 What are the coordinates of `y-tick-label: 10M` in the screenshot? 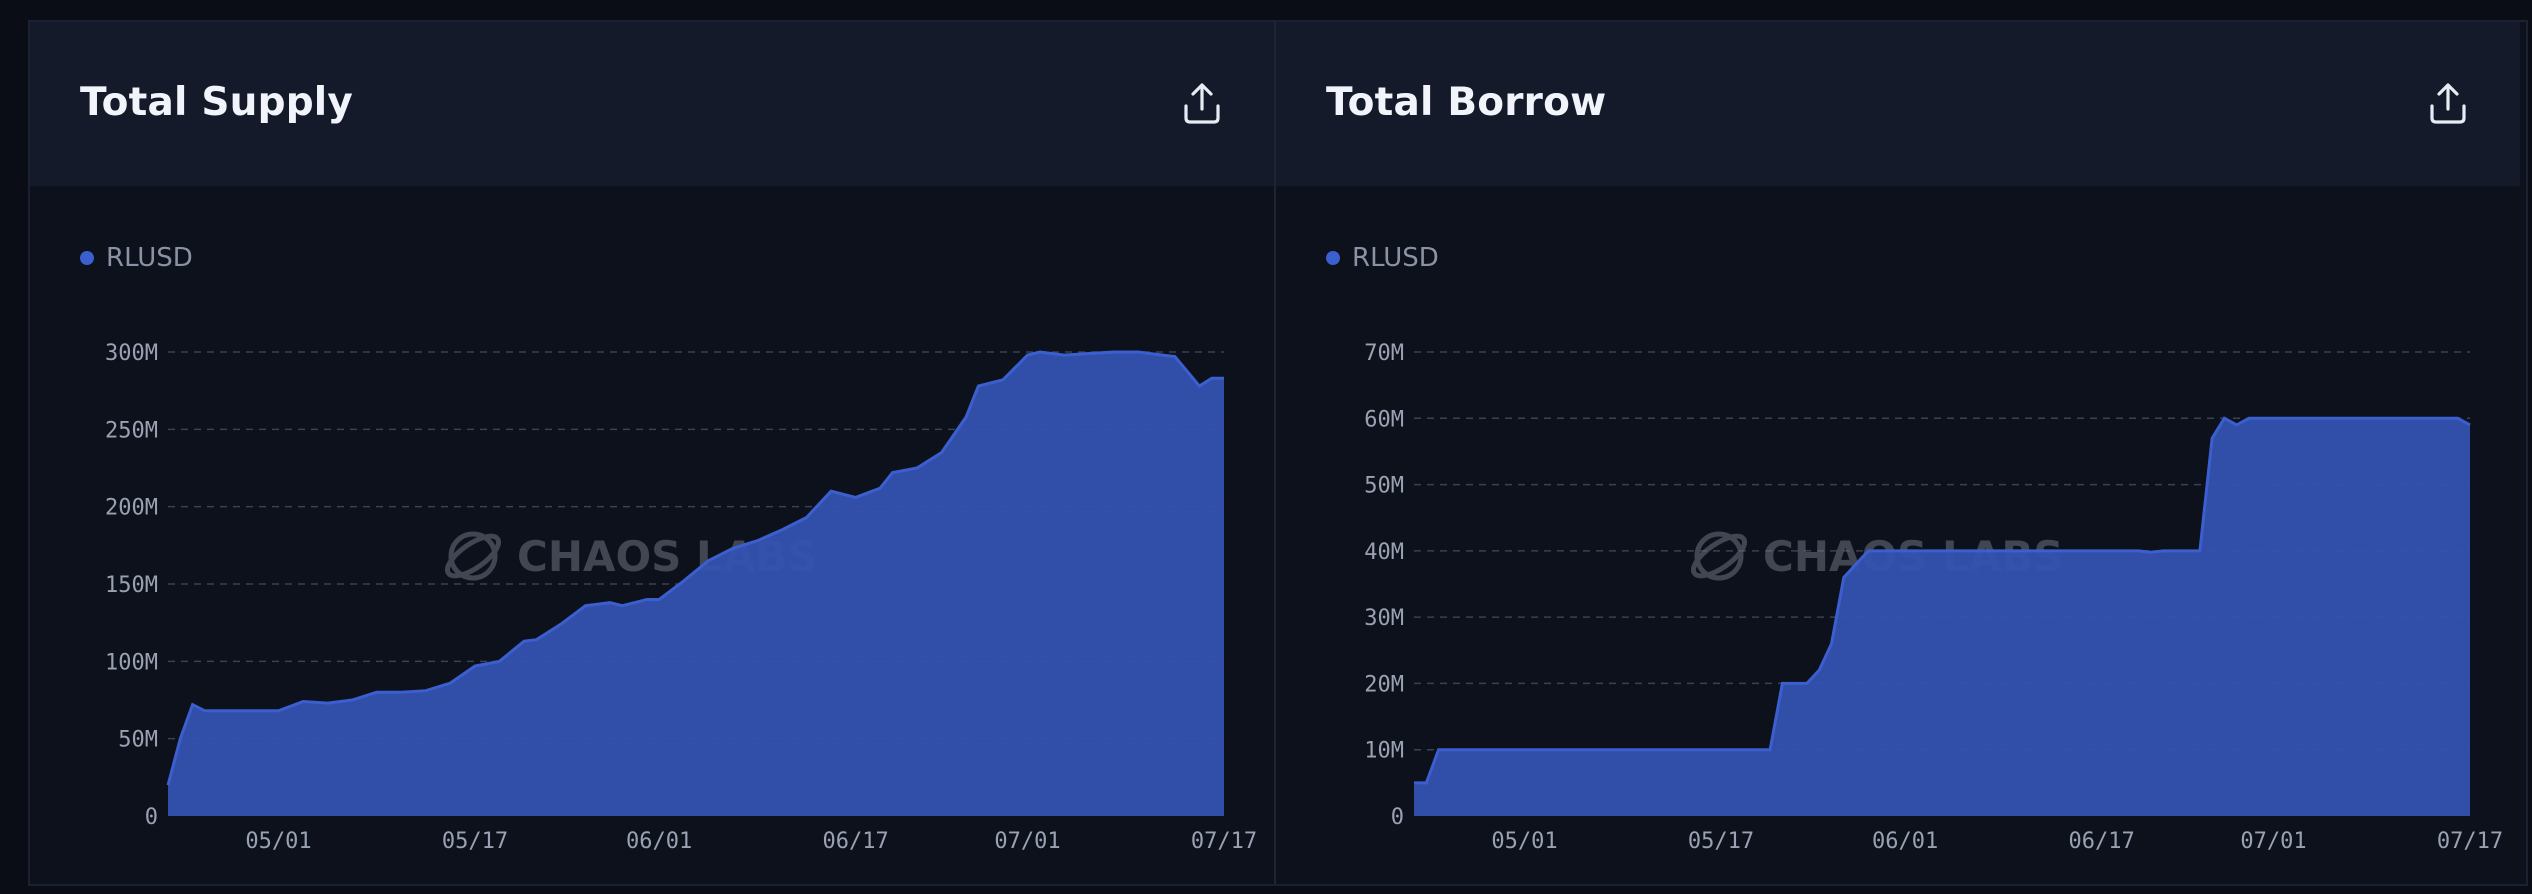 It's located at (1384, 751).